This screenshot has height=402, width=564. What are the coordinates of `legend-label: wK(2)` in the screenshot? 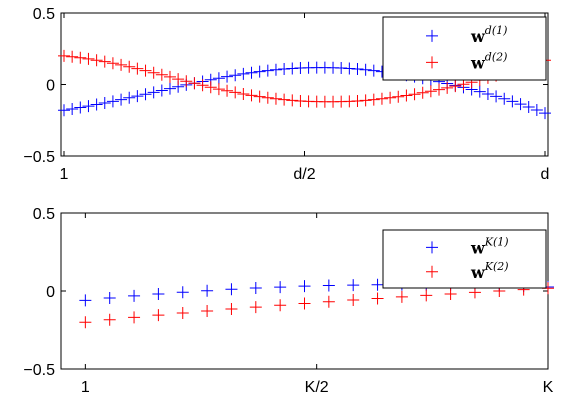 It's located at (489, 271).